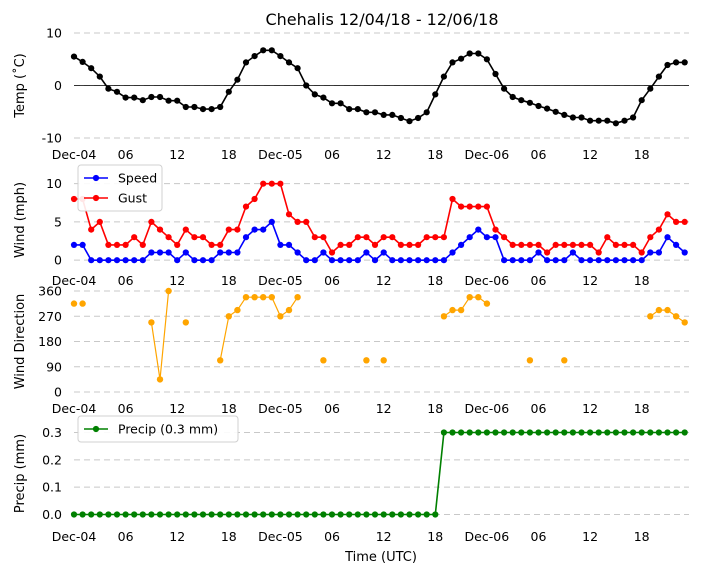 This screenshot has height=573, width=704. What do you see at coordinates (54, 33) in the screenshot?
I see `y-tick-label: 10` at bounding box center [54, 33].